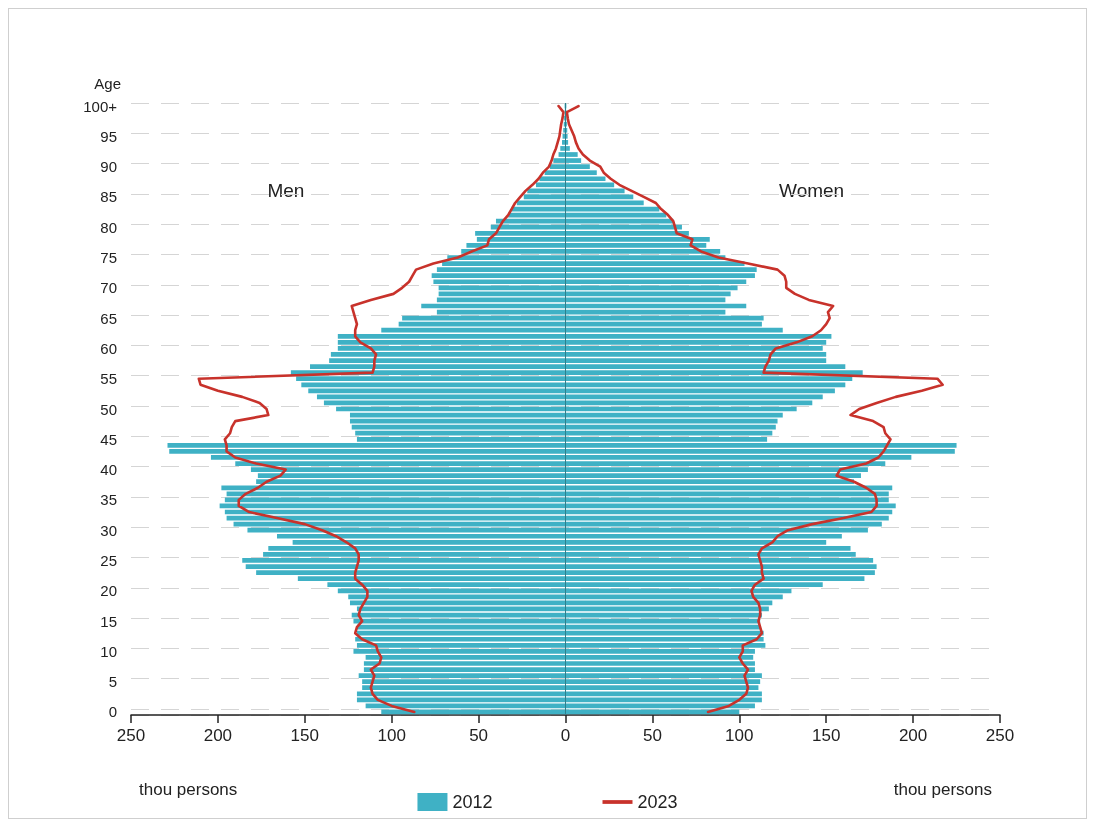  I want to click on y-axis-title: Age, so click(107, 83).